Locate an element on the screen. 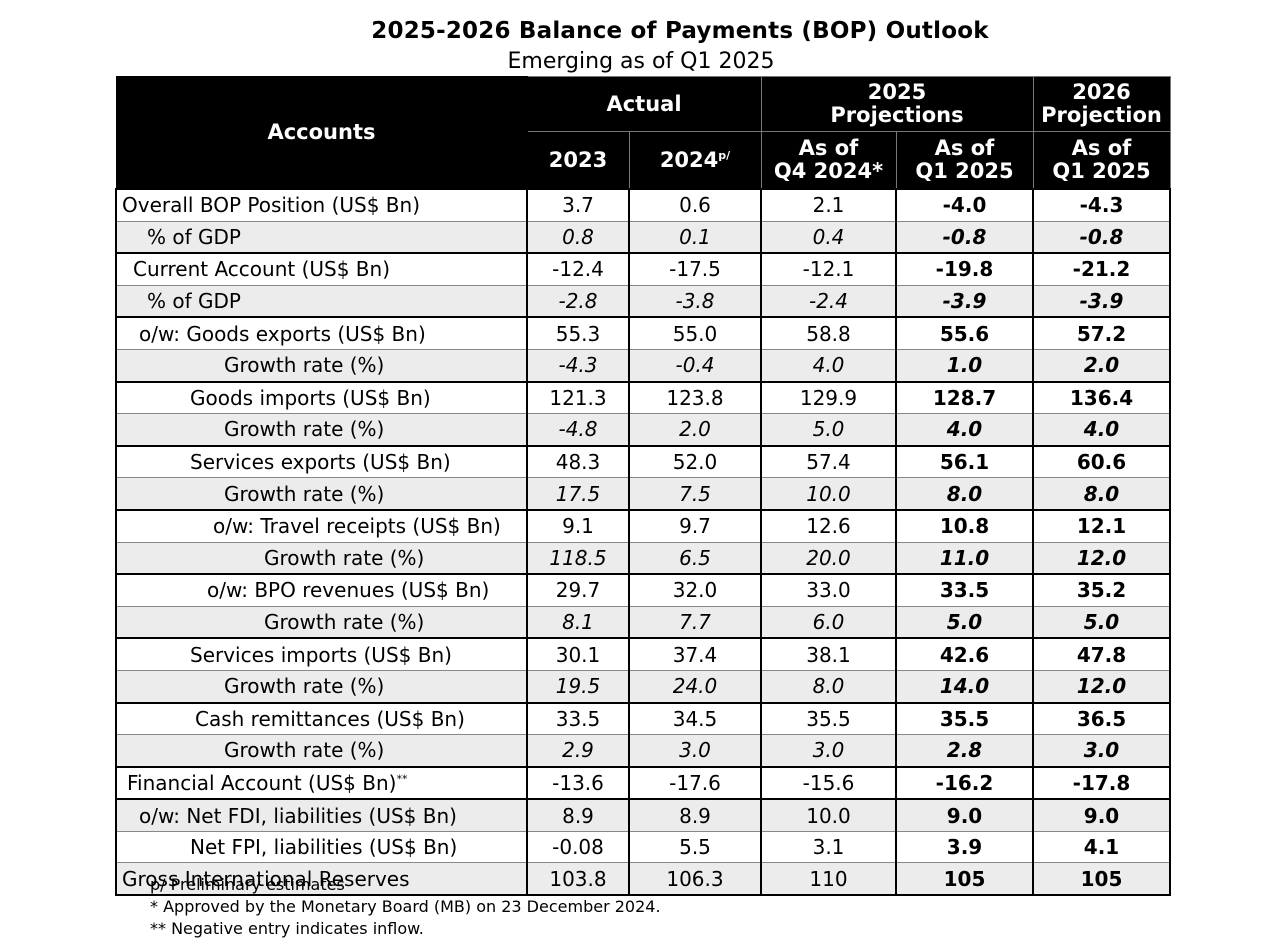 The width and height of the screenshot is (1280, 945). value-q4-2024: 4.0 is located at coordinates (828, 365).